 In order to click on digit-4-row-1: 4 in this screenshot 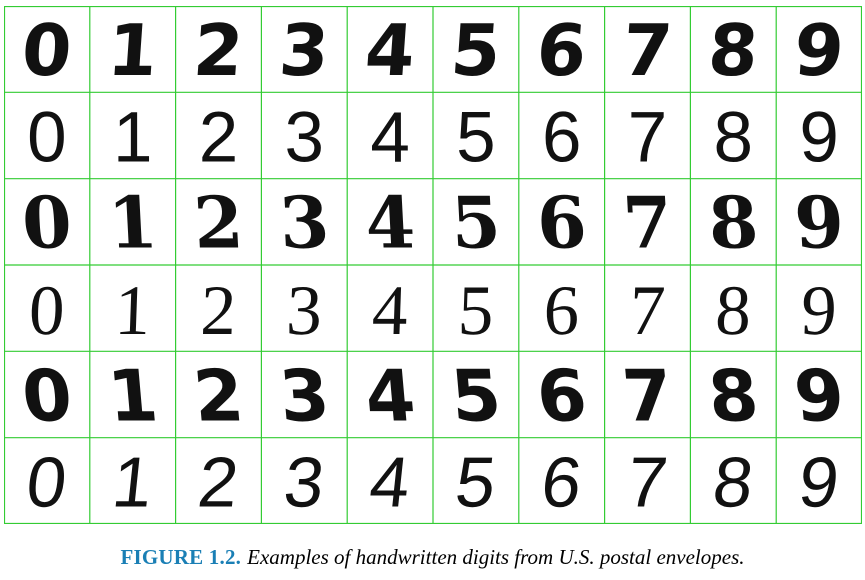, I will do `click(389, 50)`.